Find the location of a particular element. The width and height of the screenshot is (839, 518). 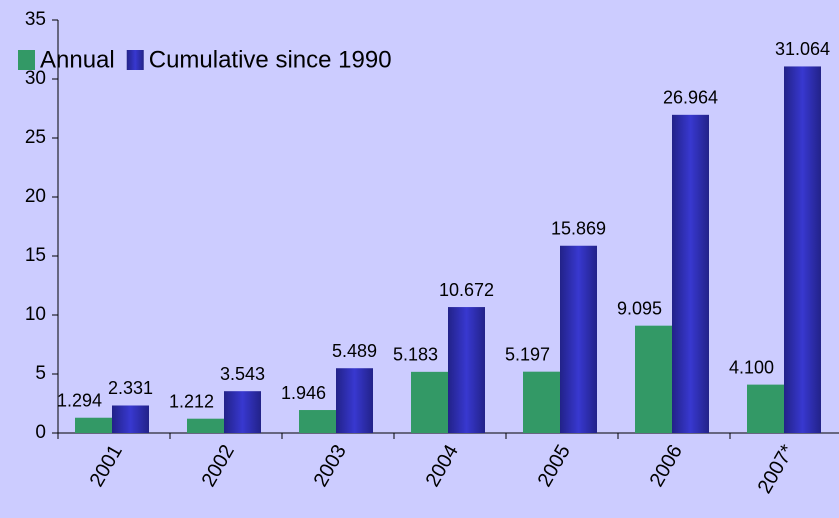

y-tick-label: 20 is located at coordinates (35, 196).